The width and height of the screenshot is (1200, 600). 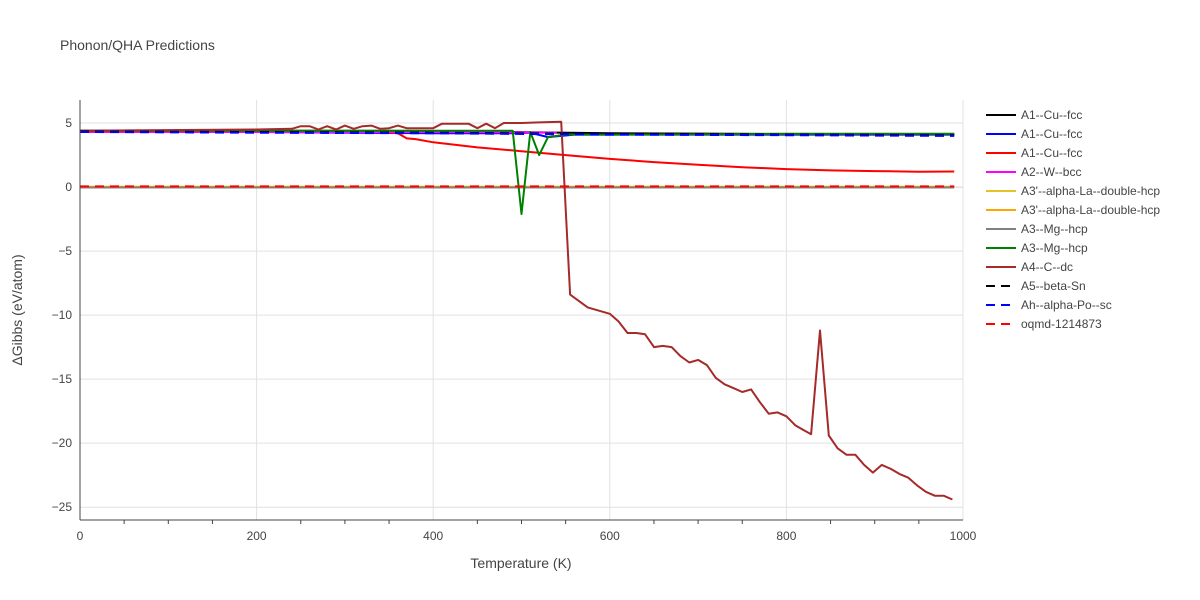 What do you see at coordinates (520, 563) in the screenshot?
I see `x-axis-title: Temperature (K)` at bounding box center [520, 563].